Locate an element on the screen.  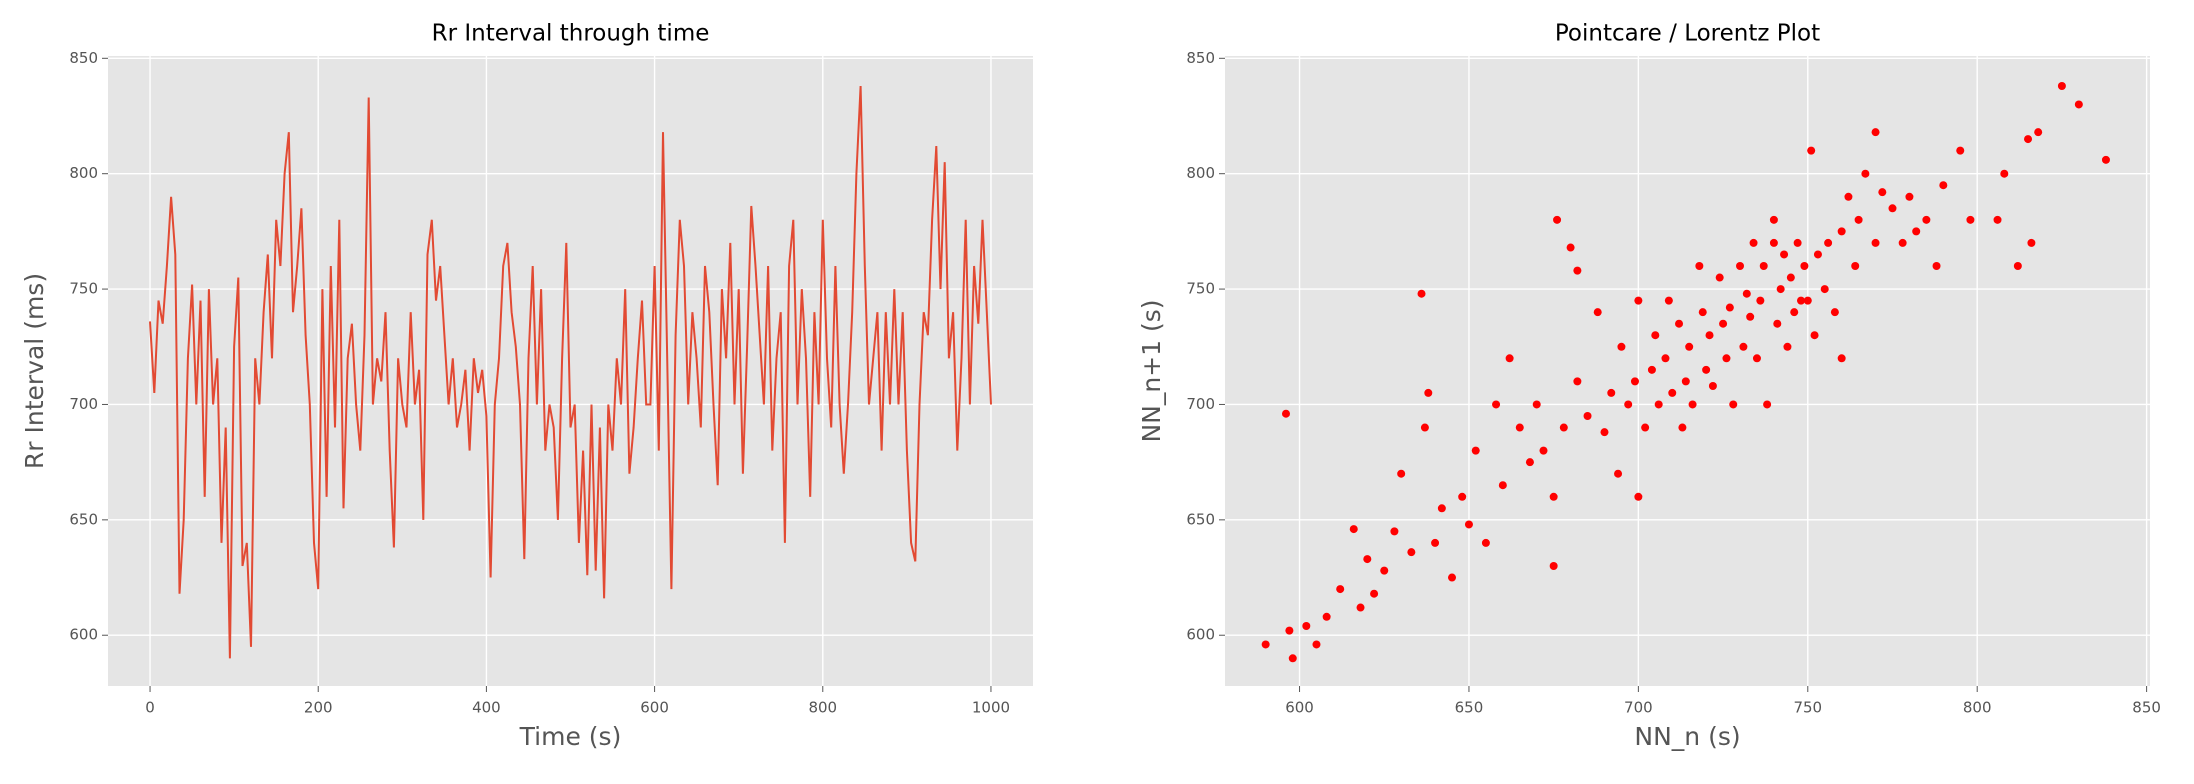
y-tick-label: 650 is located at coordinates (1200, 519).